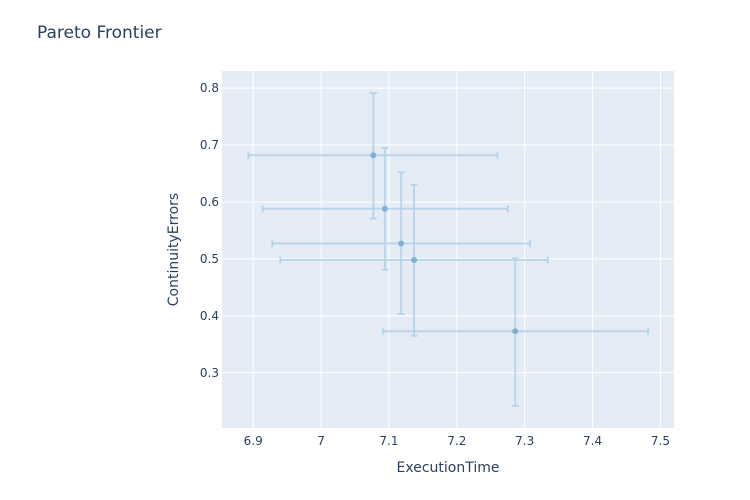 This screenshot has width=750, height=500. Describe the element at coordinates (209, 88) in the screenshot. I see `y-tick-label: 0.8` at that location.